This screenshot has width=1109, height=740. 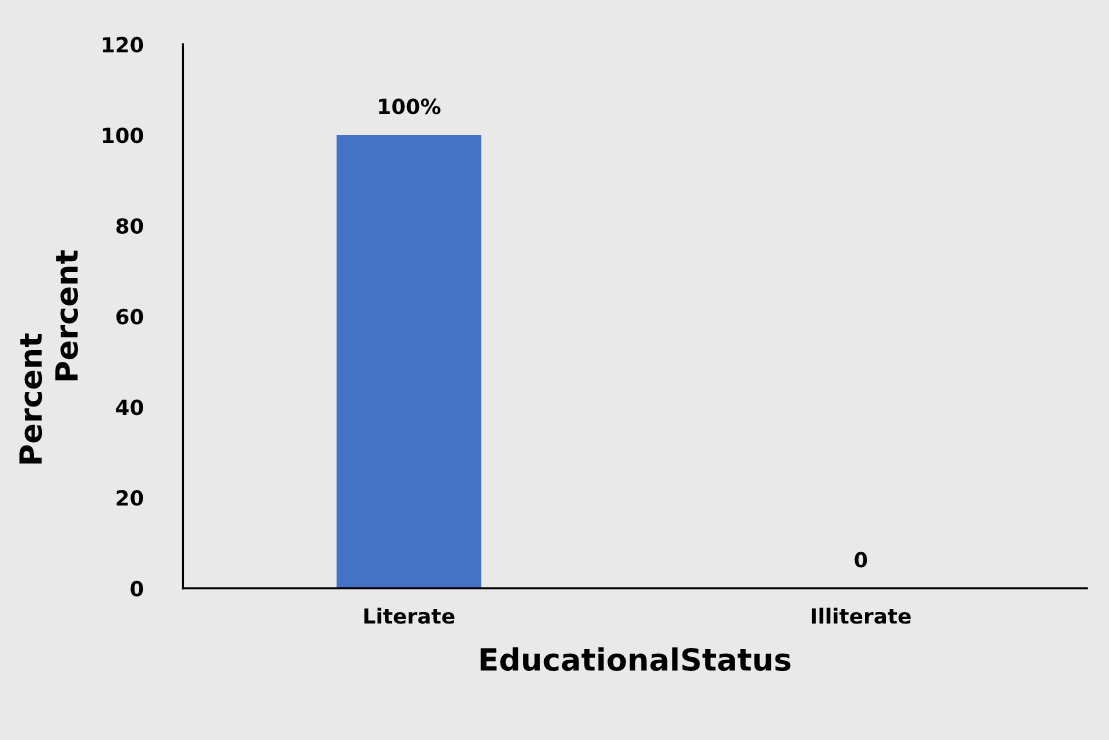 What do you see at coordinates (130, 316) in the screenshot?
I see `y-tick-label: 60` at bounding box center [130, 316].